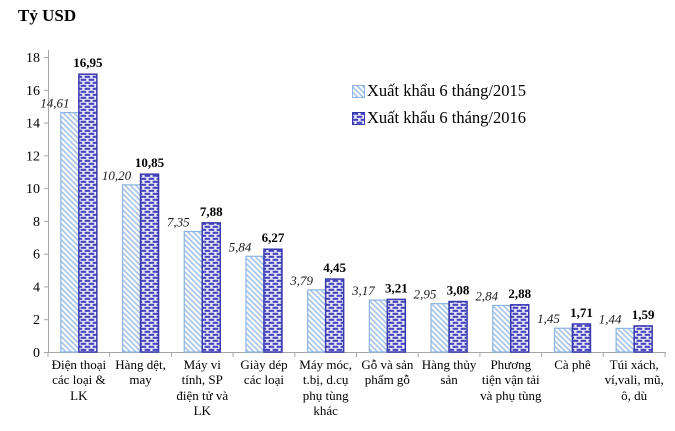 Image resolution: width=675 pixels, height=431 pixels. Describe the element at coordinates (363, 290) in the screenshot. I see `value-label-2015: 3,17` at that location.